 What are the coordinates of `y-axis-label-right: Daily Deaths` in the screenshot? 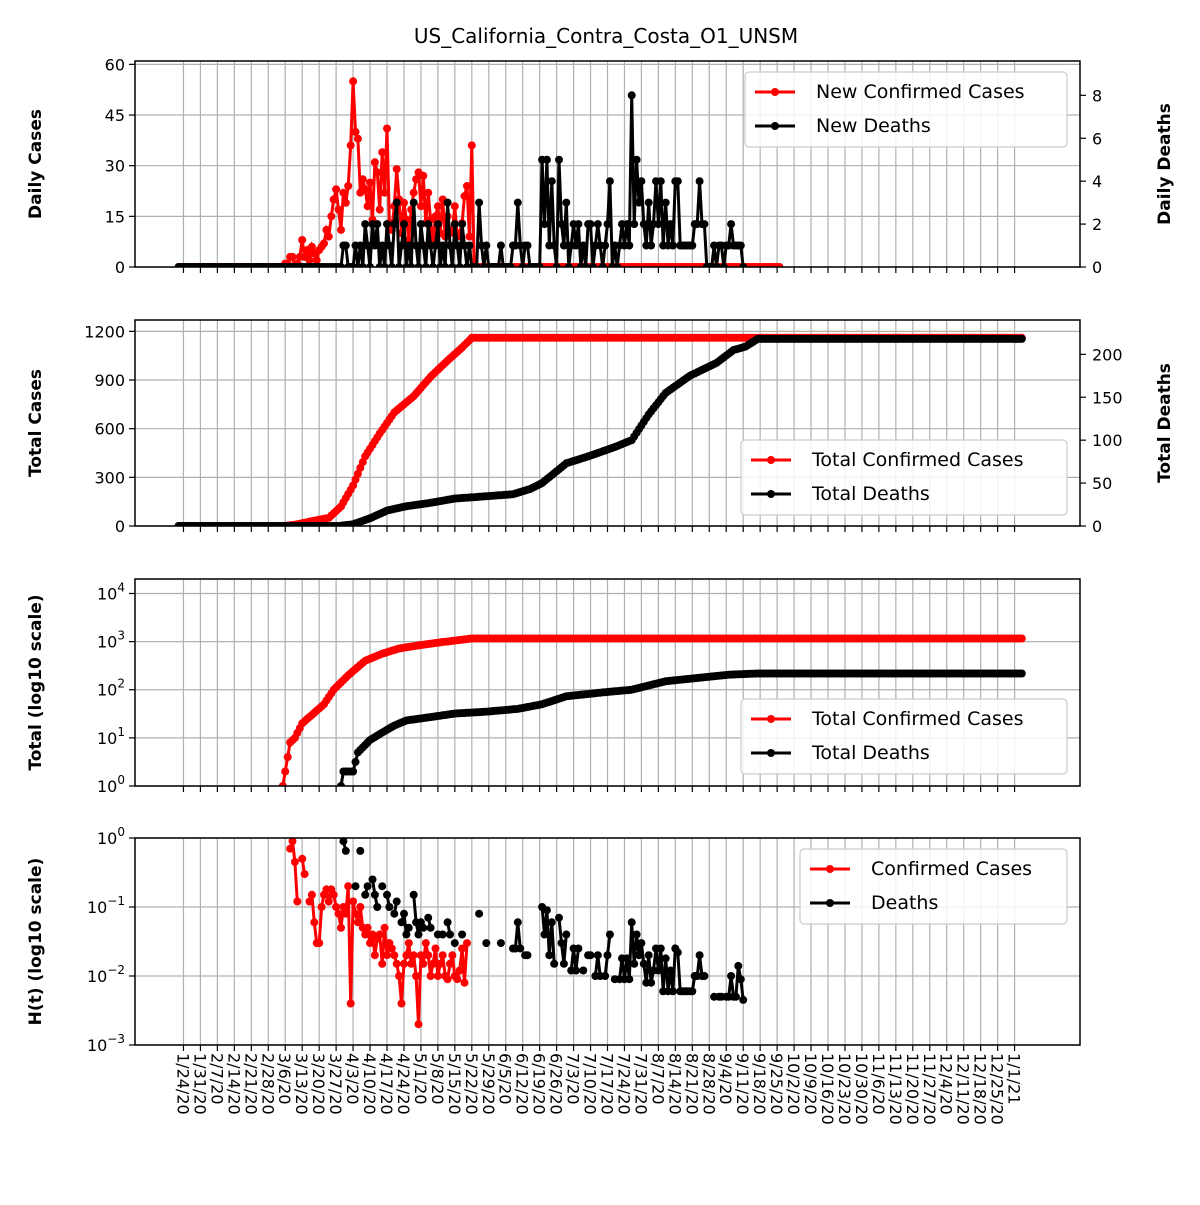 It's located at (1165, 164).